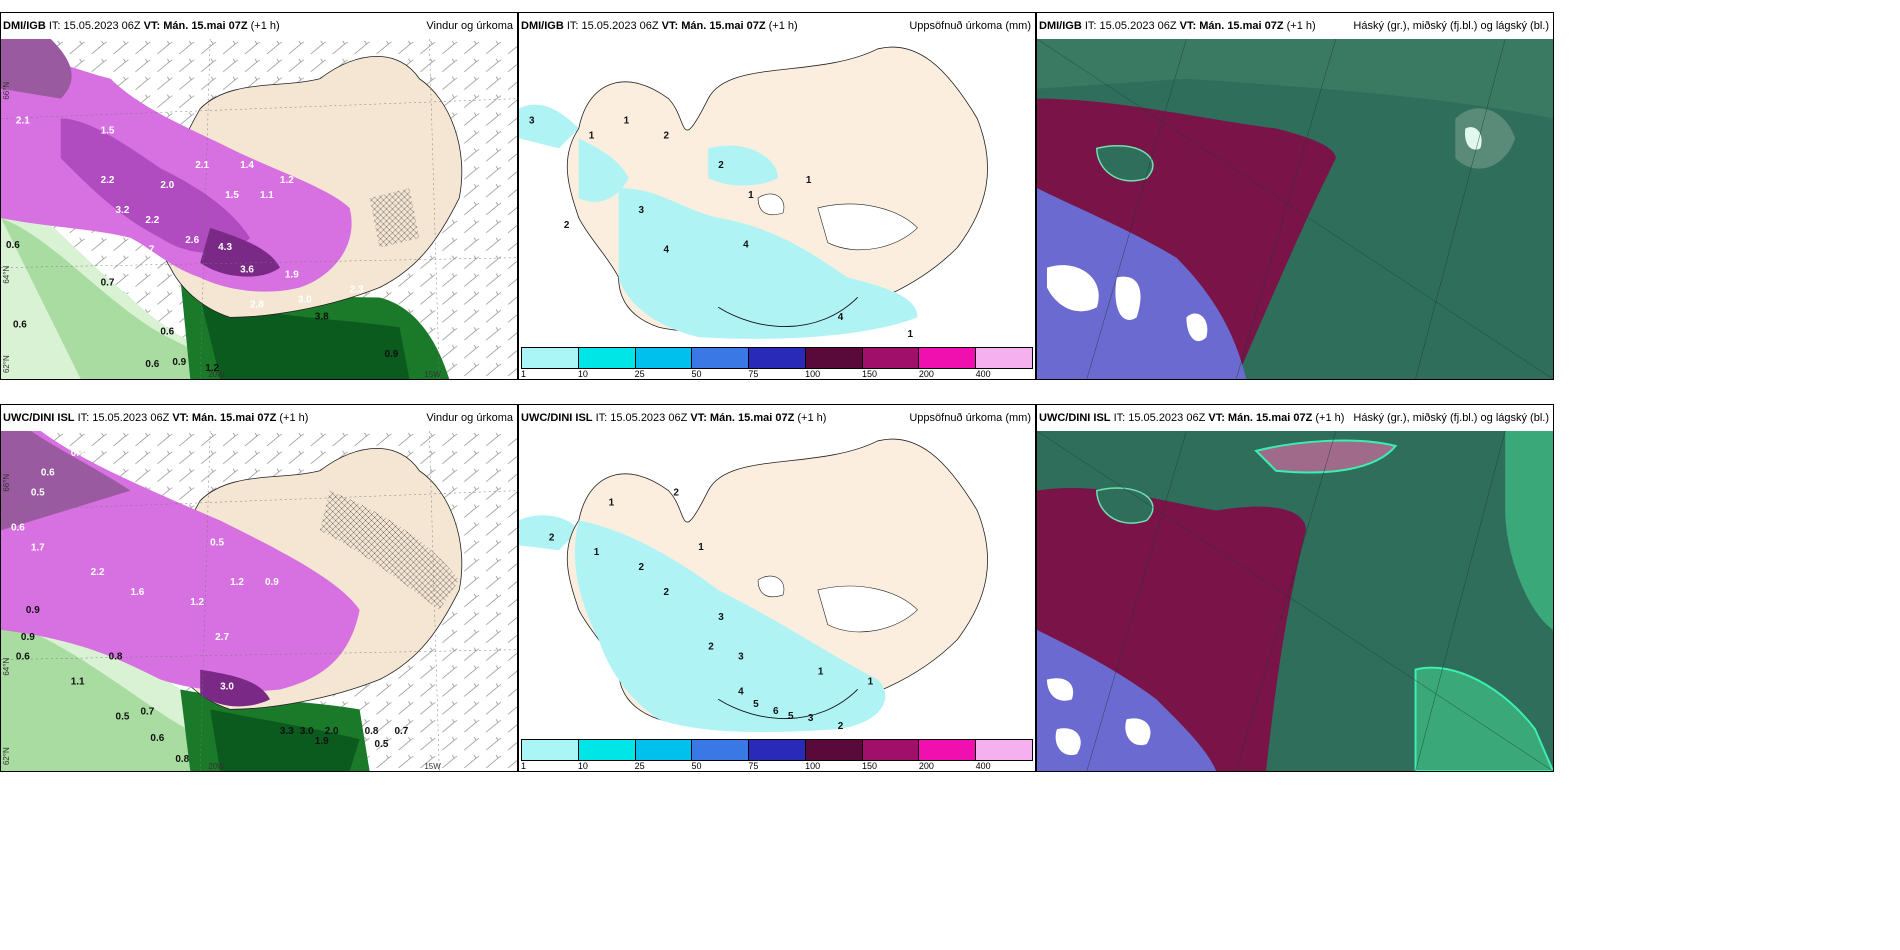  What do you see at coordinates (78, 682) in the screenshot?
I see `wind-value: 1.1` at bounding box center [78, 682].